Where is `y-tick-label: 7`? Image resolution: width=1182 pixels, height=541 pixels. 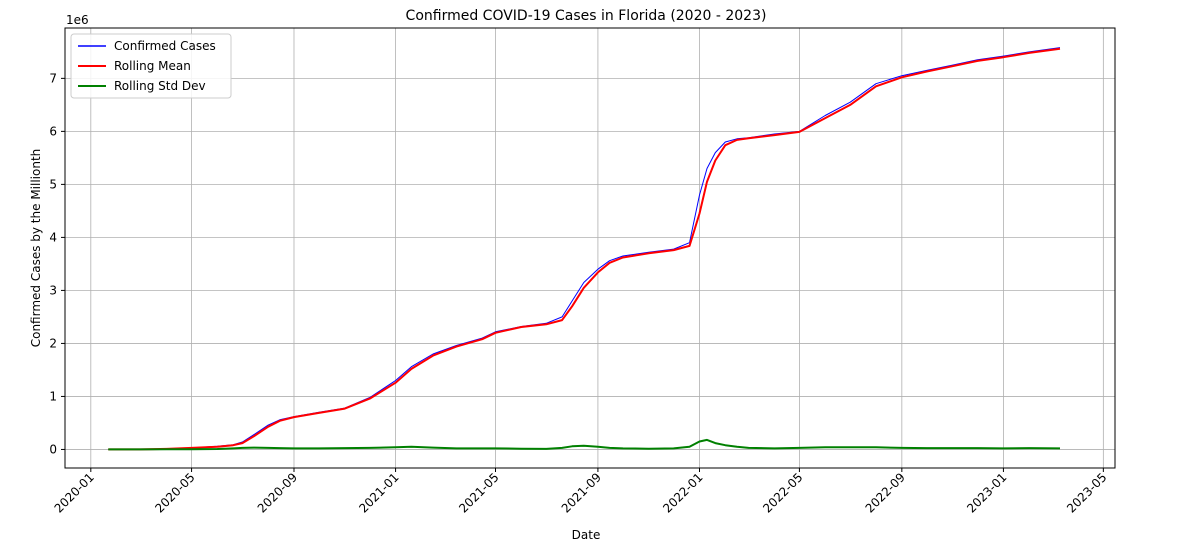 y-tick-label: 7 is located at coordinates (53, 78).